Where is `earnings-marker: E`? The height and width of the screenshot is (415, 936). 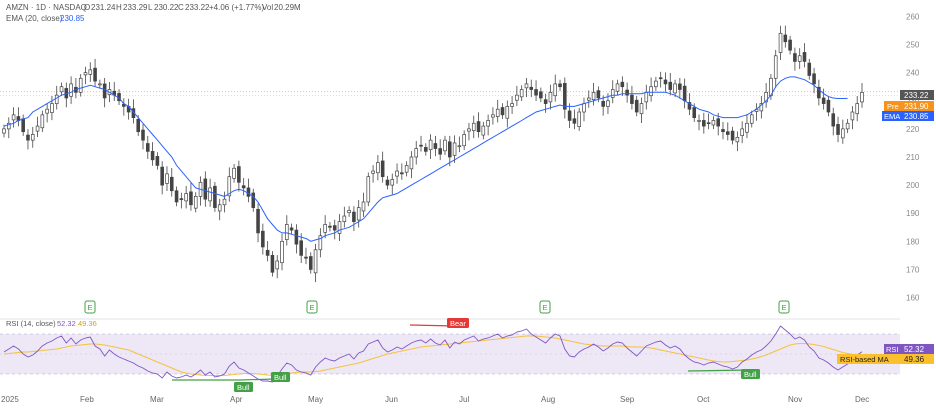 earnings-marker: E is located at coordinates (545, 307).